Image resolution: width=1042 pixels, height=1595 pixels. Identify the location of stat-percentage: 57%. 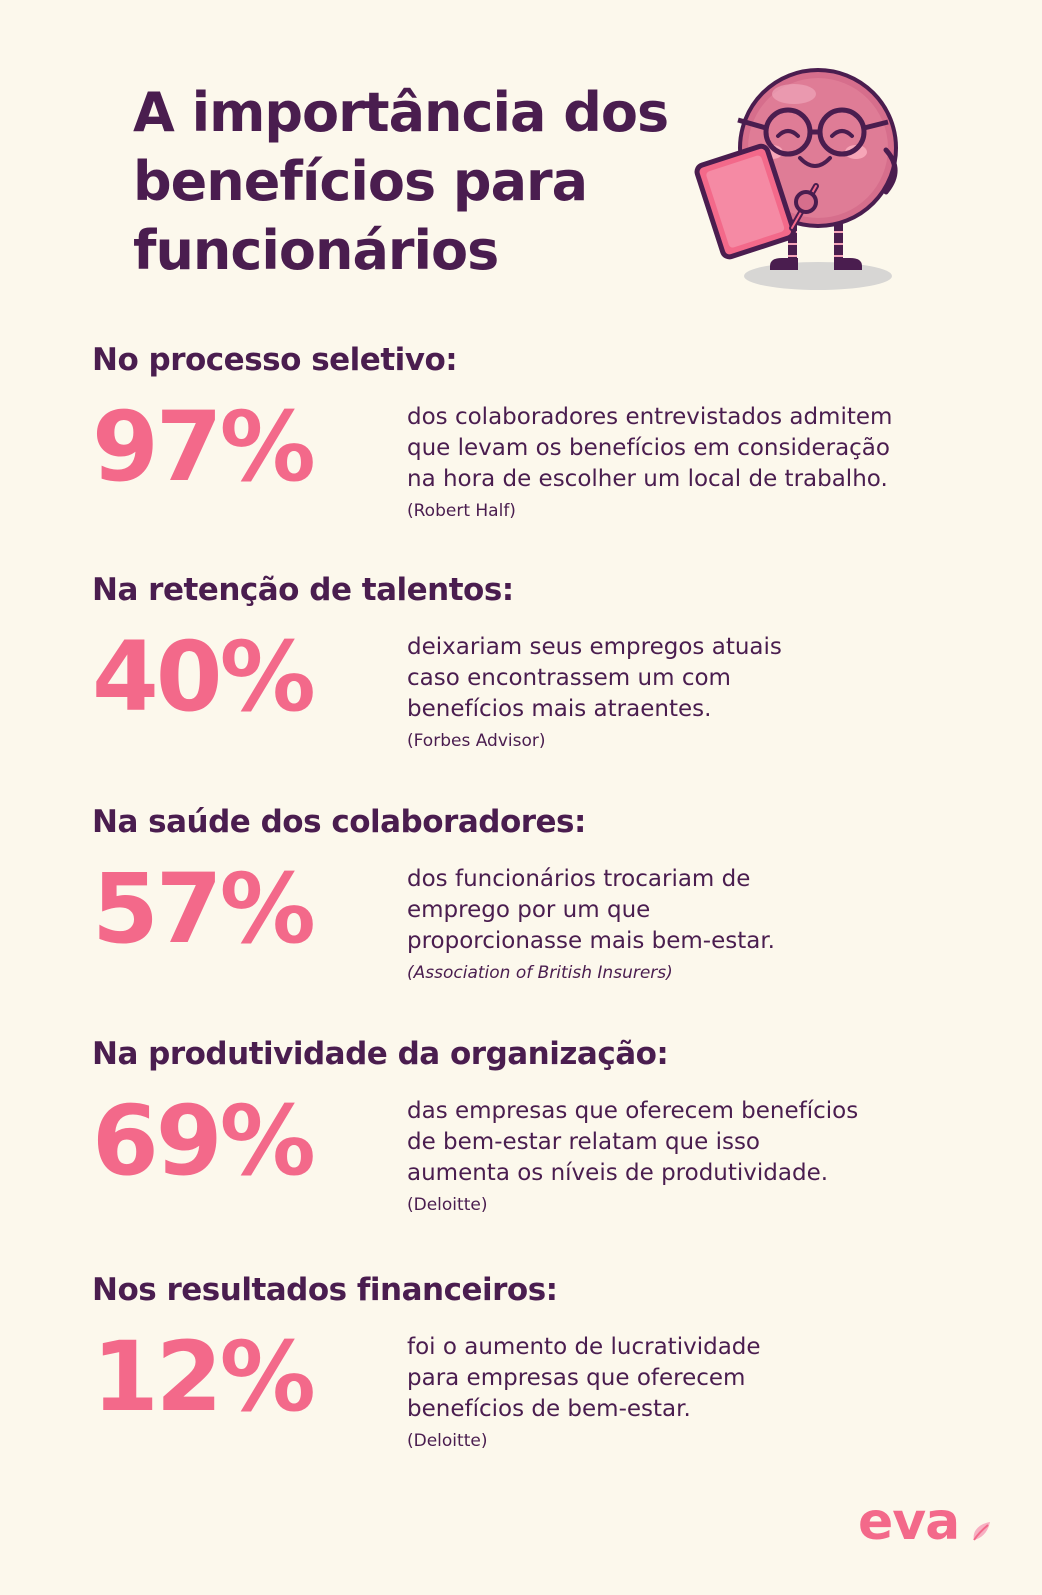
(204, 909).